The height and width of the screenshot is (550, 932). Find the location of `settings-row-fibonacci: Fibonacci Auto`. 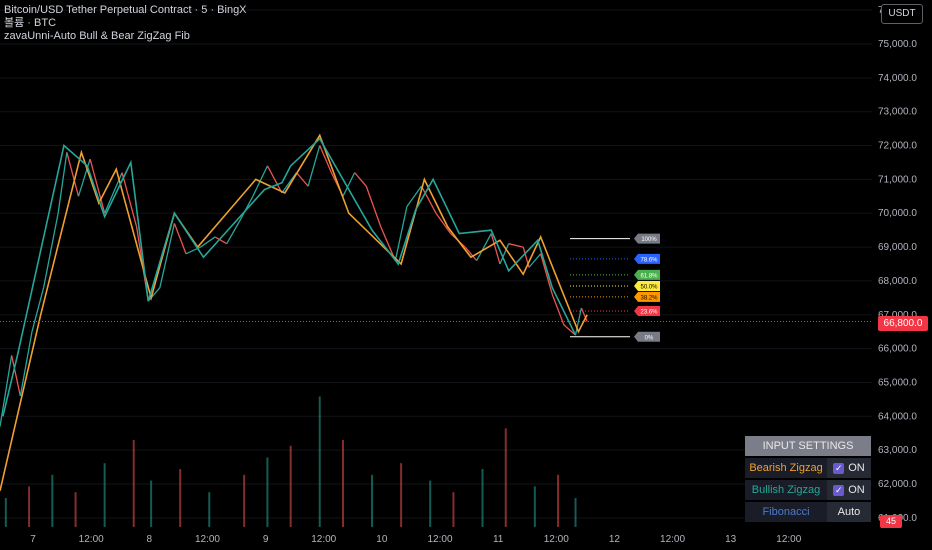

settings-row-fibonacci: Fibonacci Auto is located at coordinates (808, 512).